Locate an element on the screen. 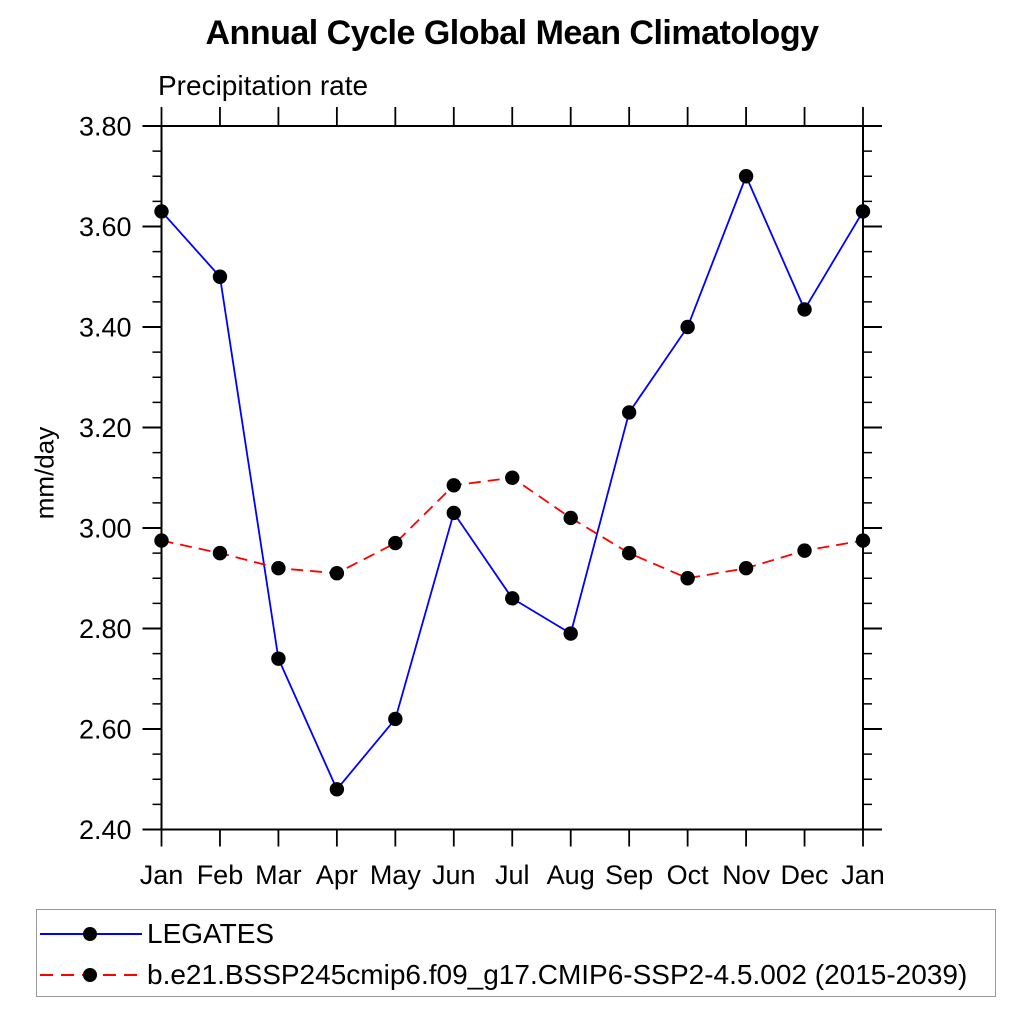 The image size is (1024, 1024). svg-text: Aug is located at coordinates (571, 875).